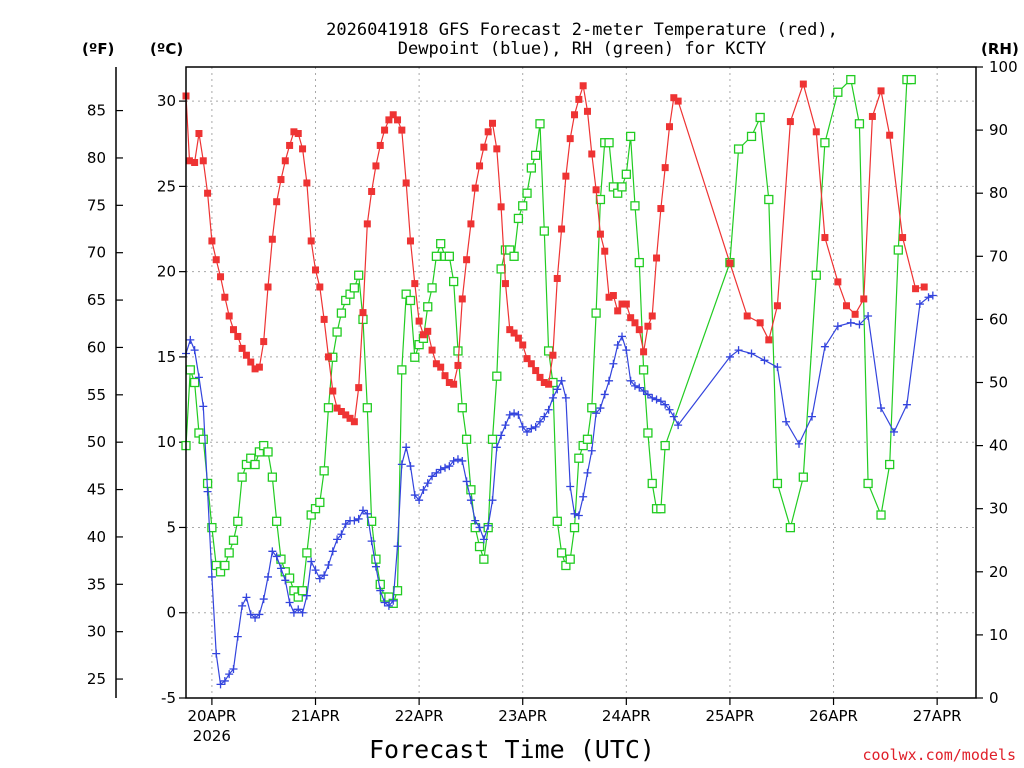  What do you see at coordinates (937, 716) in the screenshot?
I see `x-tick-label: 27APR` at bounding box center [937, 716].